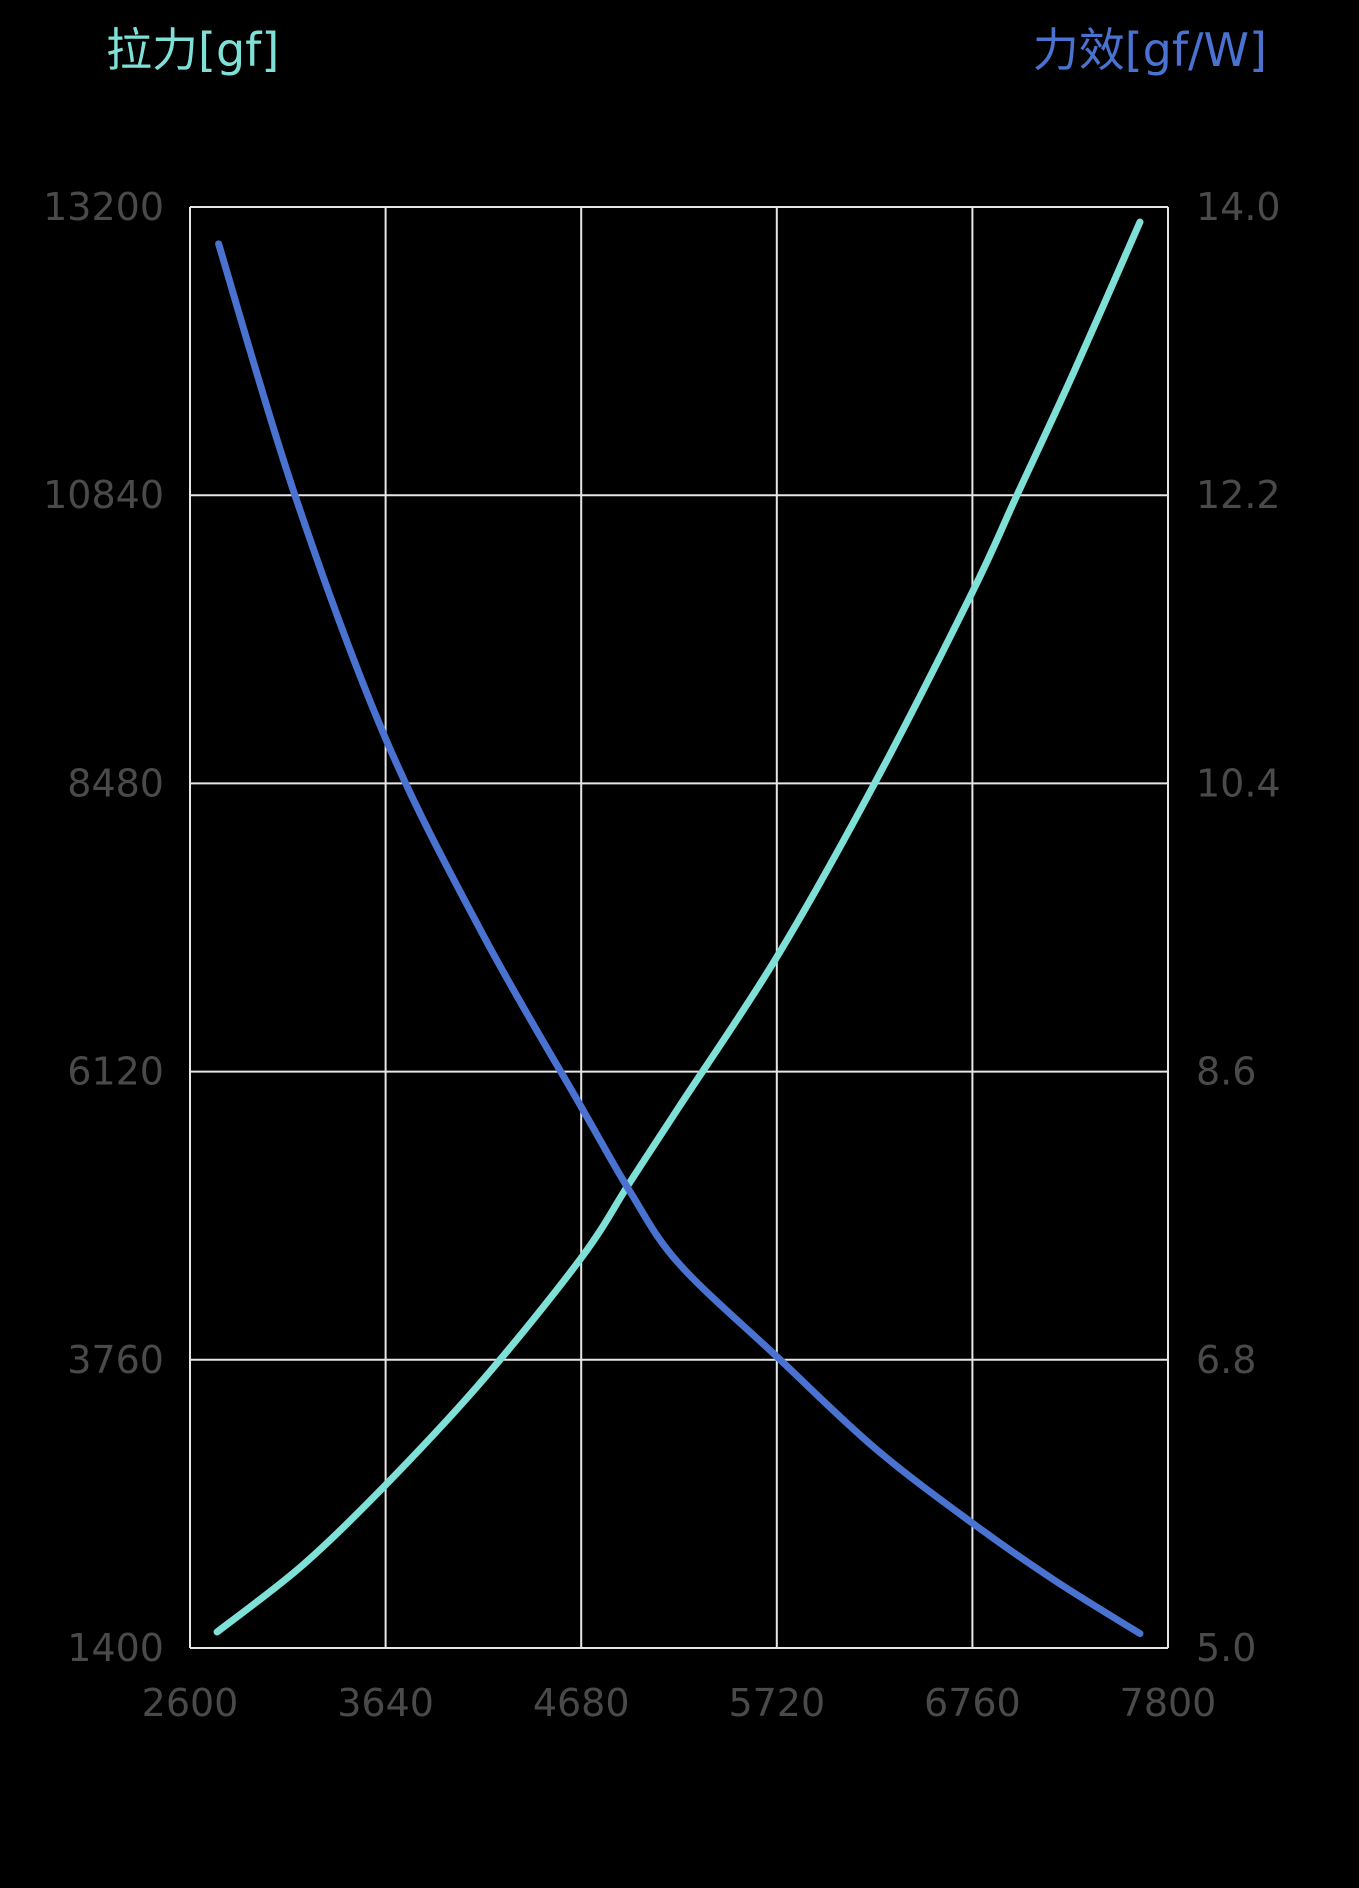  What do you see at coordinates (1238, 207) in the screenshot?
I see `right-y-tick-label: 14.0` at bounding box center [1238, 207].